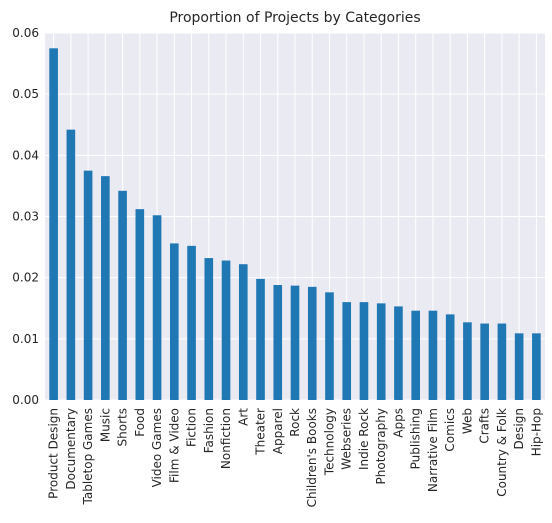 The image size is (552, 523). What do you see at coordinates (312, 457) in the screenshot?
I see `x-tick-label: Children's Books` at bounding box center [312, 457].